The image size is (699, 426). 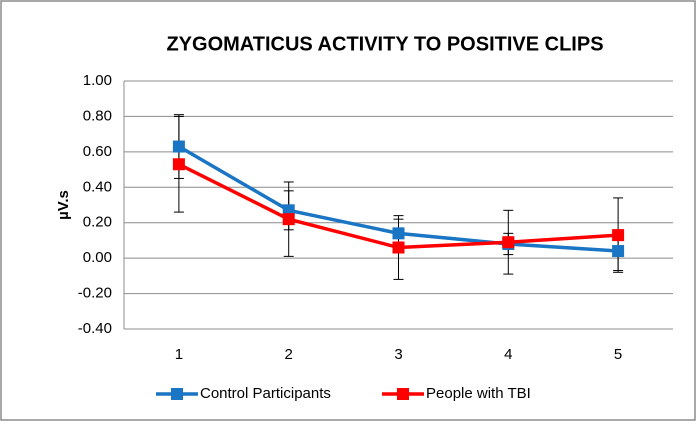 What do you see at coordinates (95, 293) in the screenshot?
I see `y-tick-label: -0.20` at bounding box center [95, 293].